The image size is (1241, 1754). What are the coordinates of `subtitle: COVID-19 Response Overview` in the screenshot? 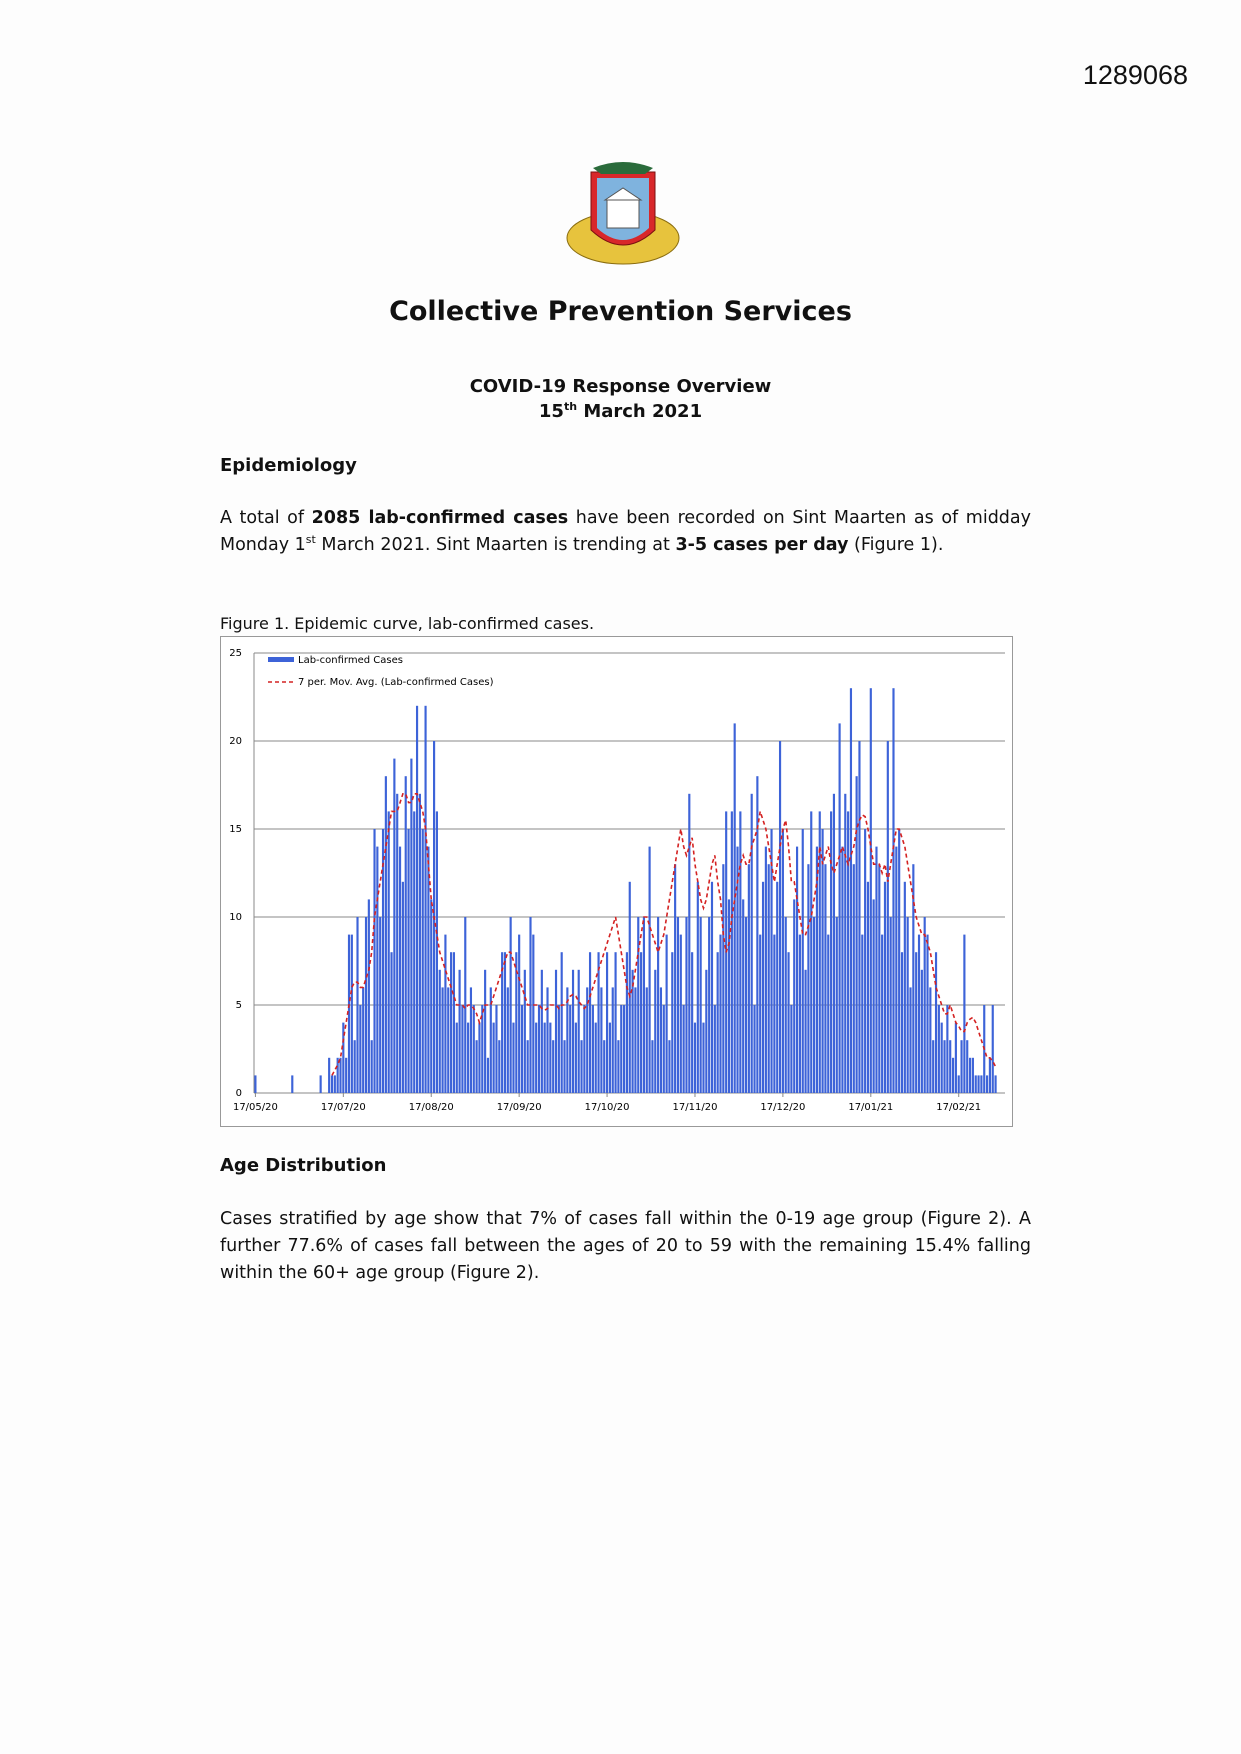 It's located at (620, 386).